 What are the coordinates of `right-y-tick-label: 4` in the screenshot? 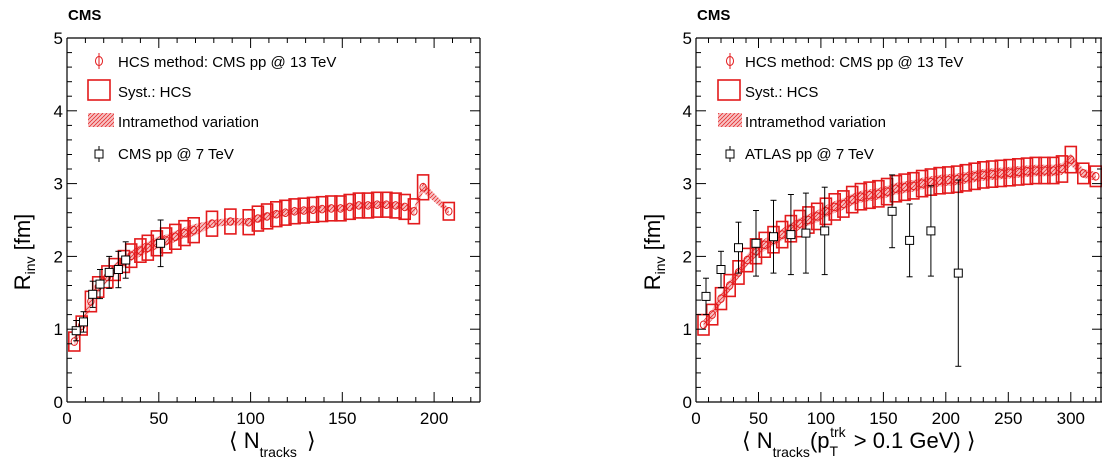 It's located at (687, 111).